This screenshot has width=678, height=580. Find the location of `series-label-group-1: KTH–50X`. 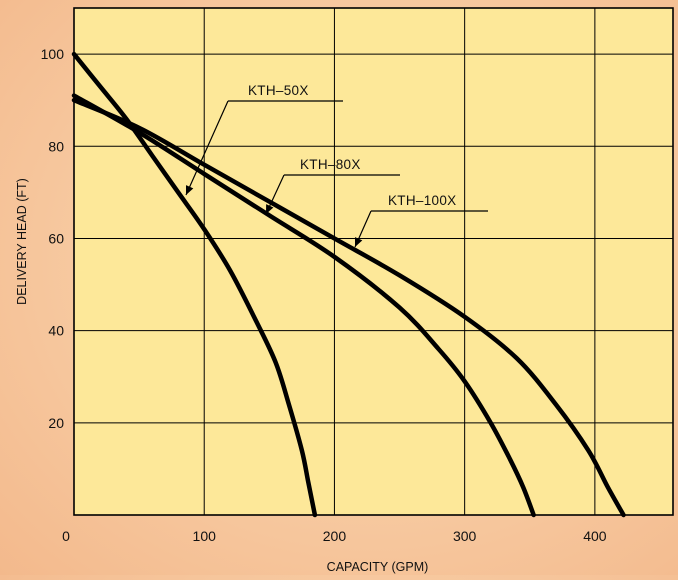

series-label-group-1: KTH–50X is located at coordinates (264, 139).